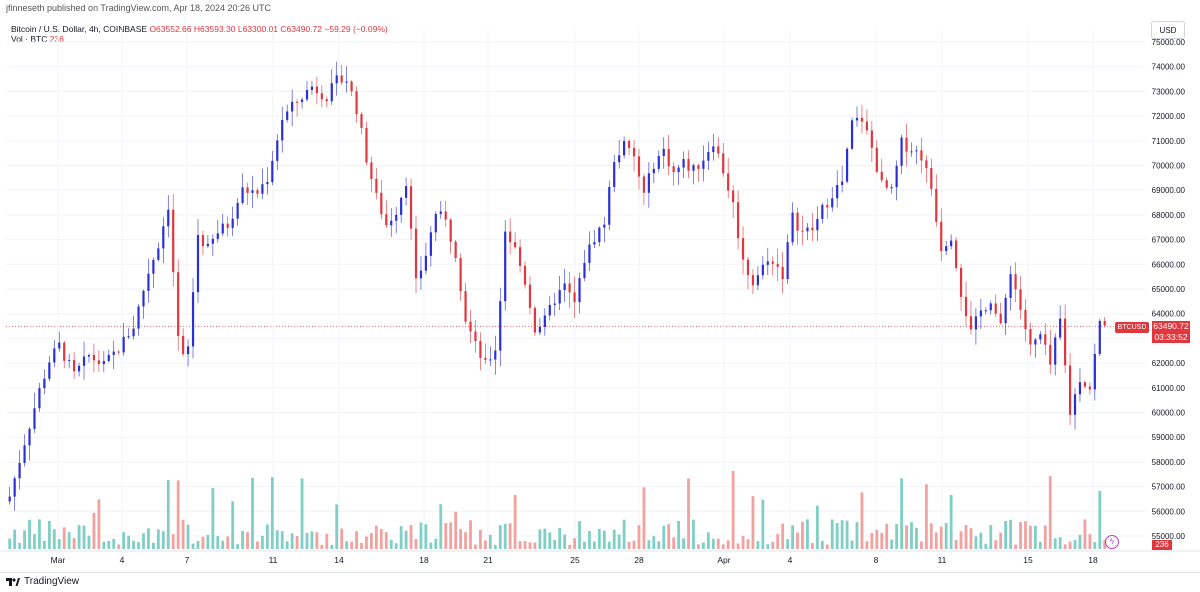 The height and width of the screenshot is (592, 1200). Describe the element at coordinates (42, 581) in the screenshot. I see `tradingview-logo: TradingView` at that location.